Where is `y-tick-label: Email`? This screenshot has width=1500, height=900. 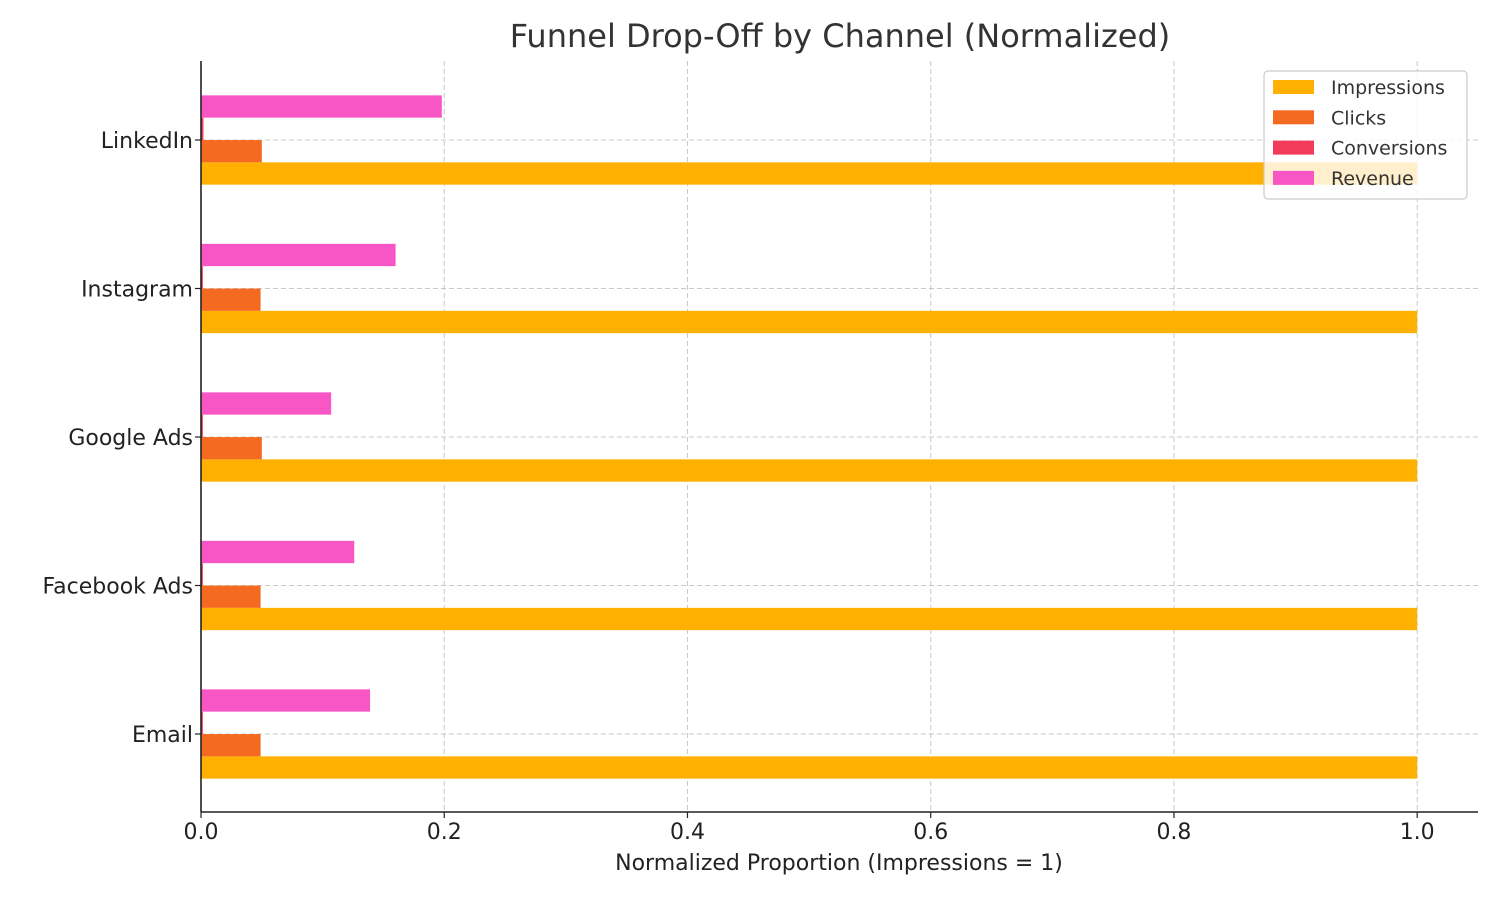 y-tick-label: Email is located at coordinates (162, 735).